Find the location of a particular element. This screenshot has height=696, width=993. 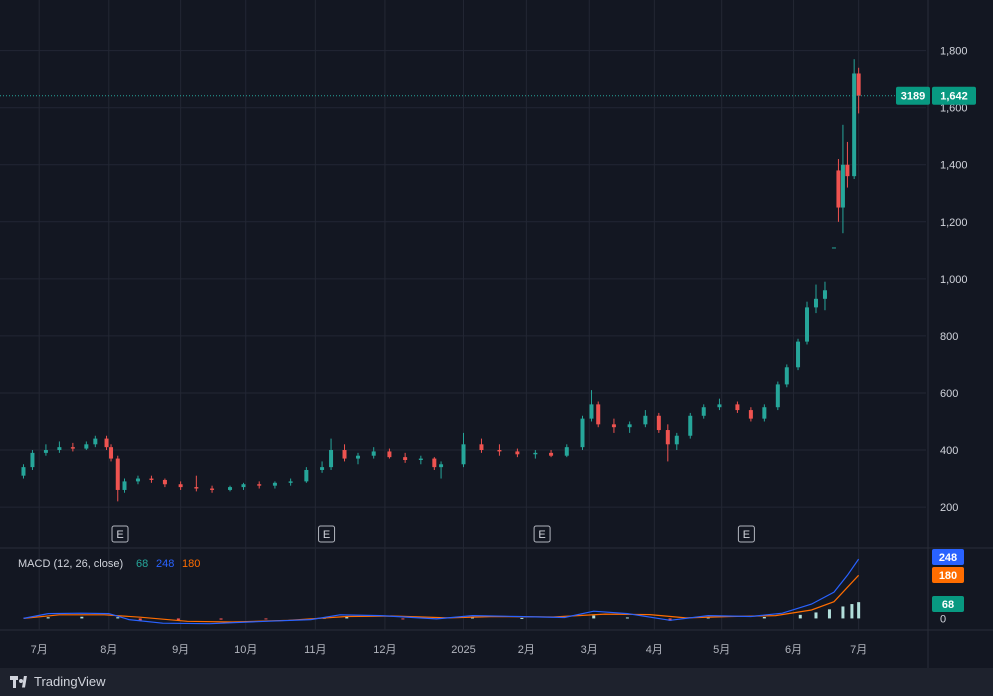

macd-pane is located at coordinates (442, 591).